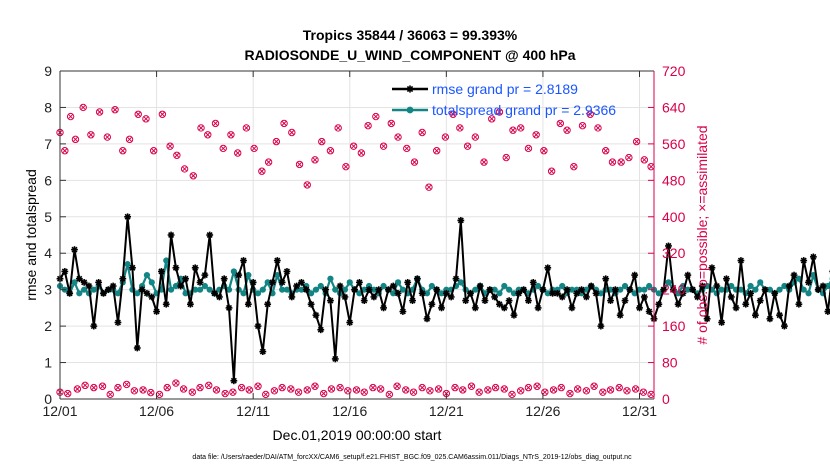 The height and width of the screenshot is (470, 830). I want to click on y-tick-label-right: 240, so click(674, 290).